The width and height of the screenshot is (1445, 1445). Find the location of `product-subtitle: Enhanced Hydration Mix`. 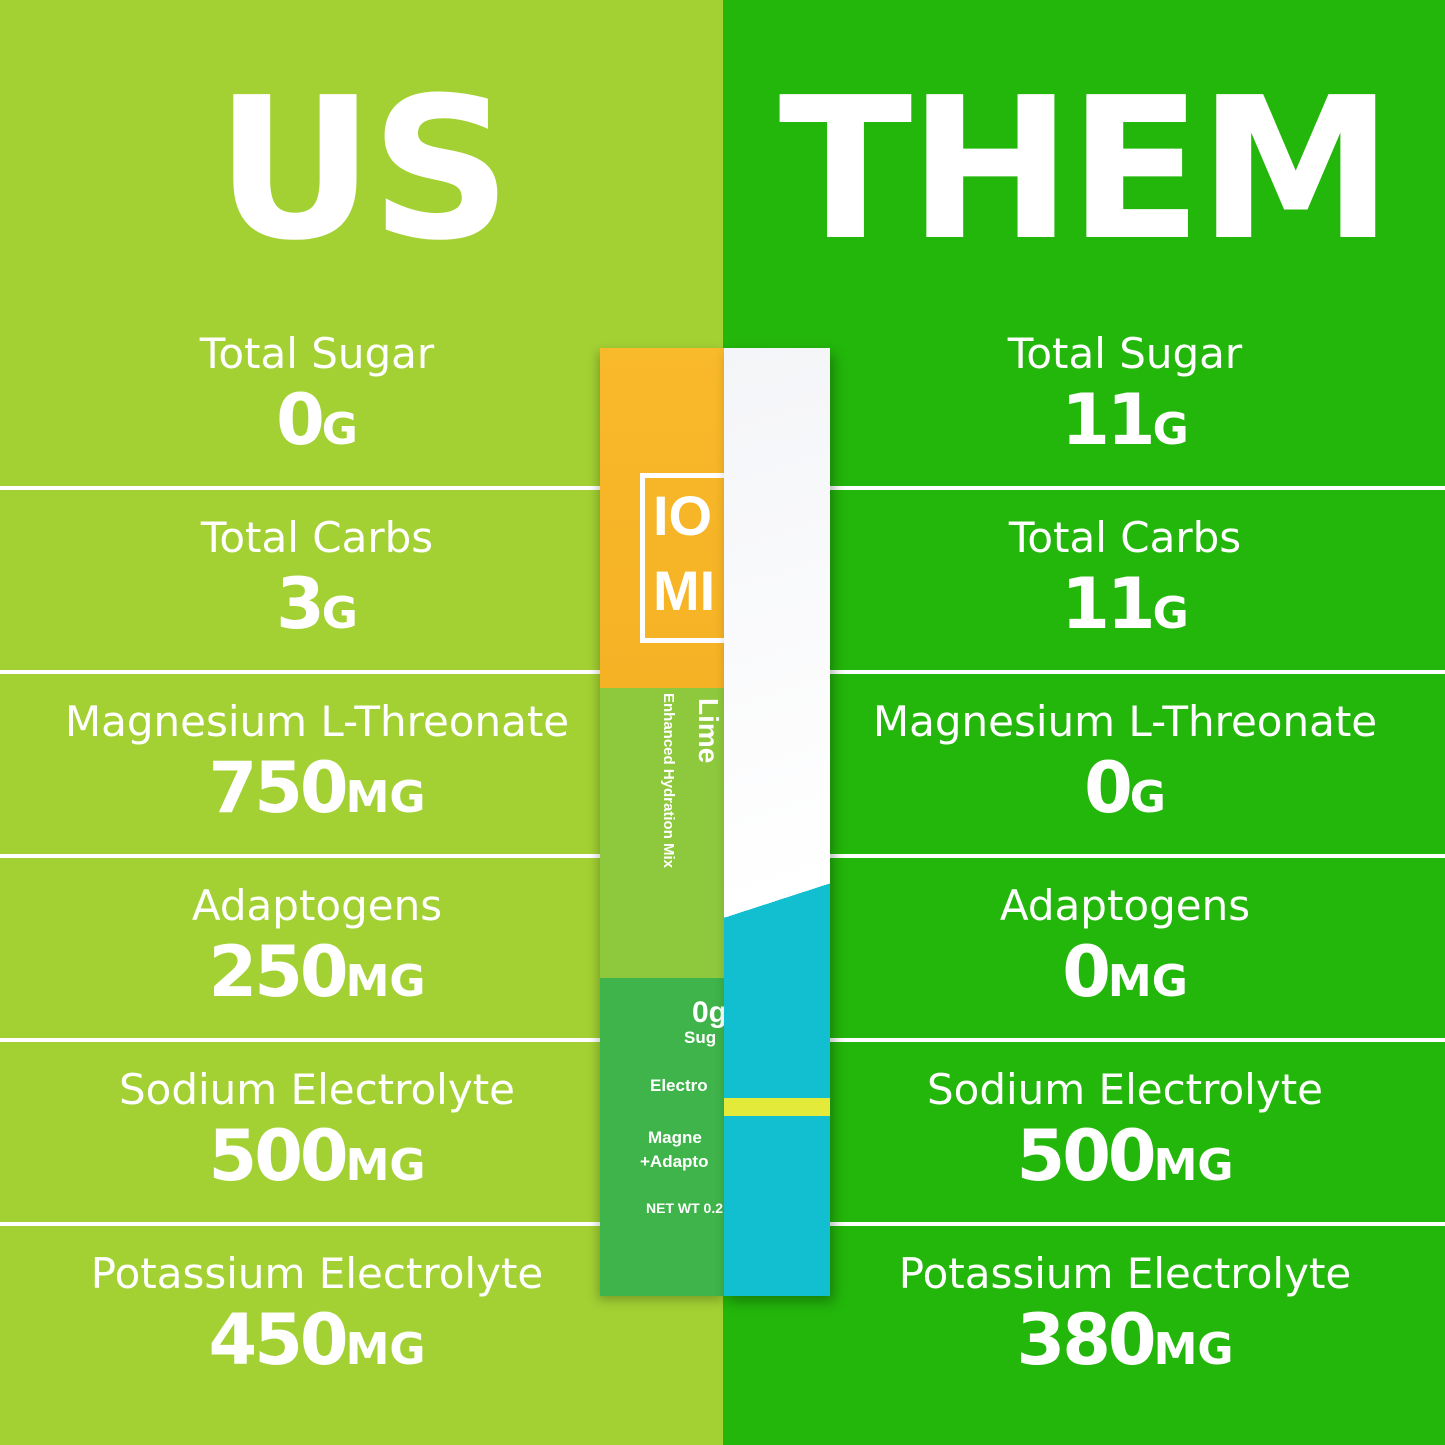

product-subtitle: Enhanced Hydration Mix is located at coordinates (668, 781).